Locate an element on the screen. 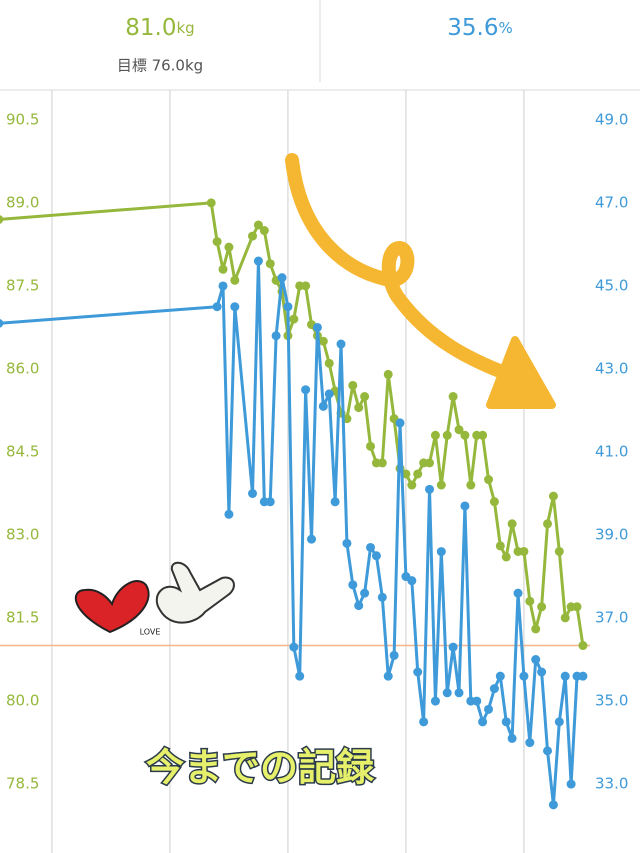 This screenshot has width=640, height=853. y-tick-label: 84.5 is located at coordinates (22, 451).